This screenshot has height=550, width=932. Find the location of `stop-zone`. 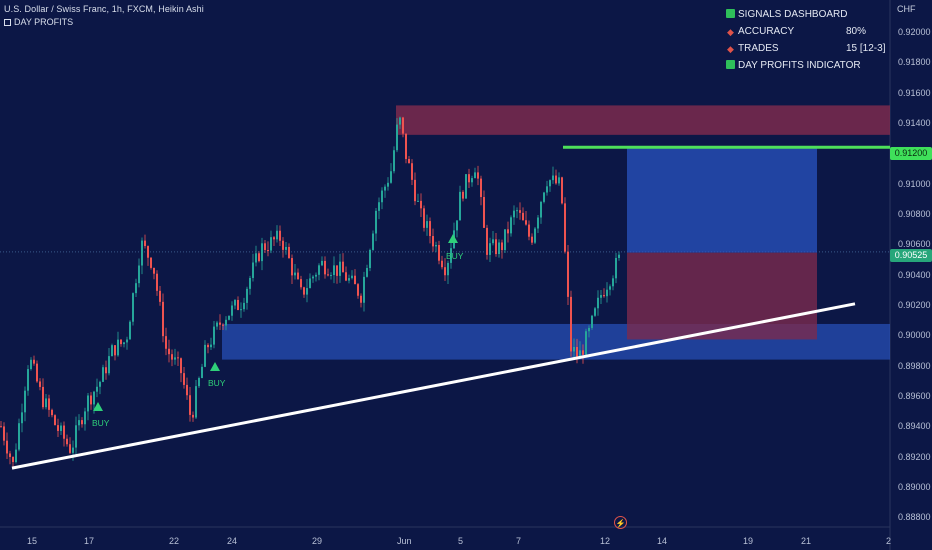

stop-zone is located at coordinates (722, 296).